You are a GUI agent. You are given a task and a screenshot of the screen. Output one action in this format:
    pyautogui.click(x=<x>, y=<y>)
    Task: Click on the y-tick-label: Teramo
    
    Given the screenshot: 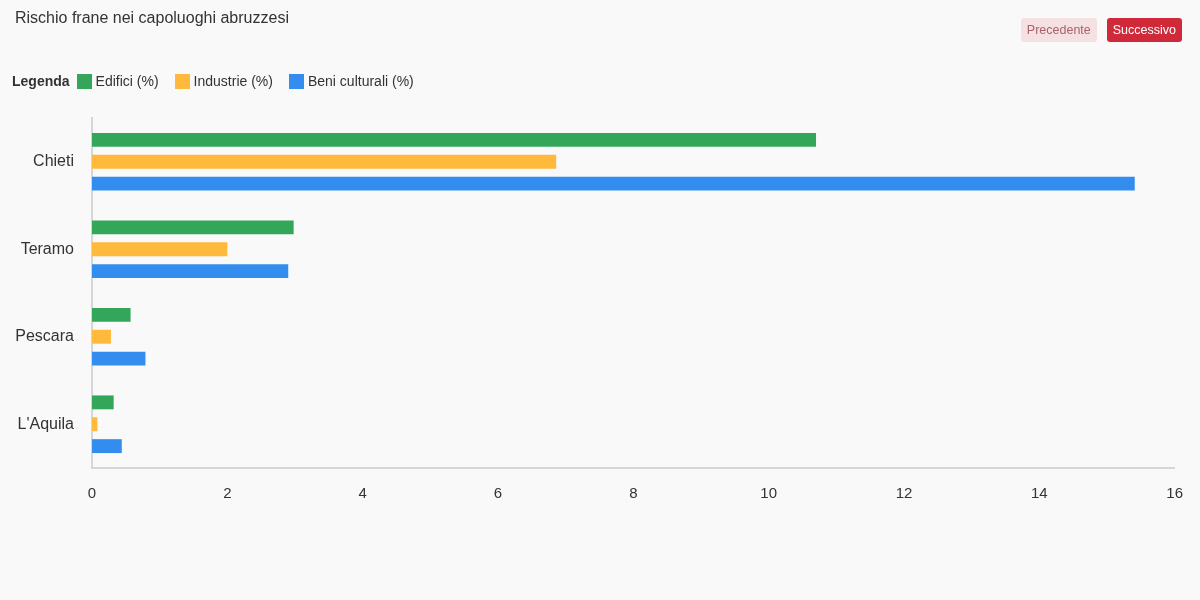 What is the action you would take?
    pyautogui.click(x=47, y=248)
    